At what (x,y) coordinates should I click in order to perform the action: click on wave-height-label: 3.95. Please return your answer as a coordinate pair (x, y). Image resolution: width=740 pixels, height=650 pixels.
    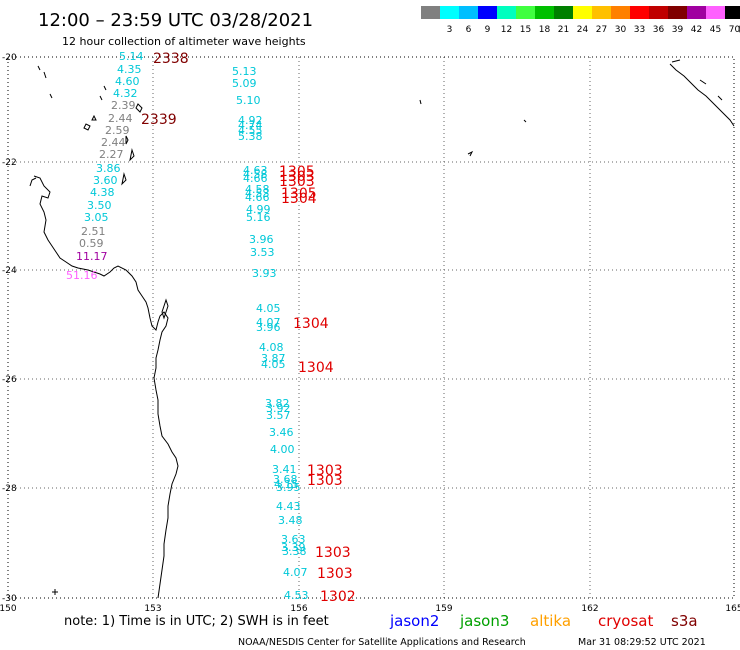
    Looking at the image, I should click on (288, 487).